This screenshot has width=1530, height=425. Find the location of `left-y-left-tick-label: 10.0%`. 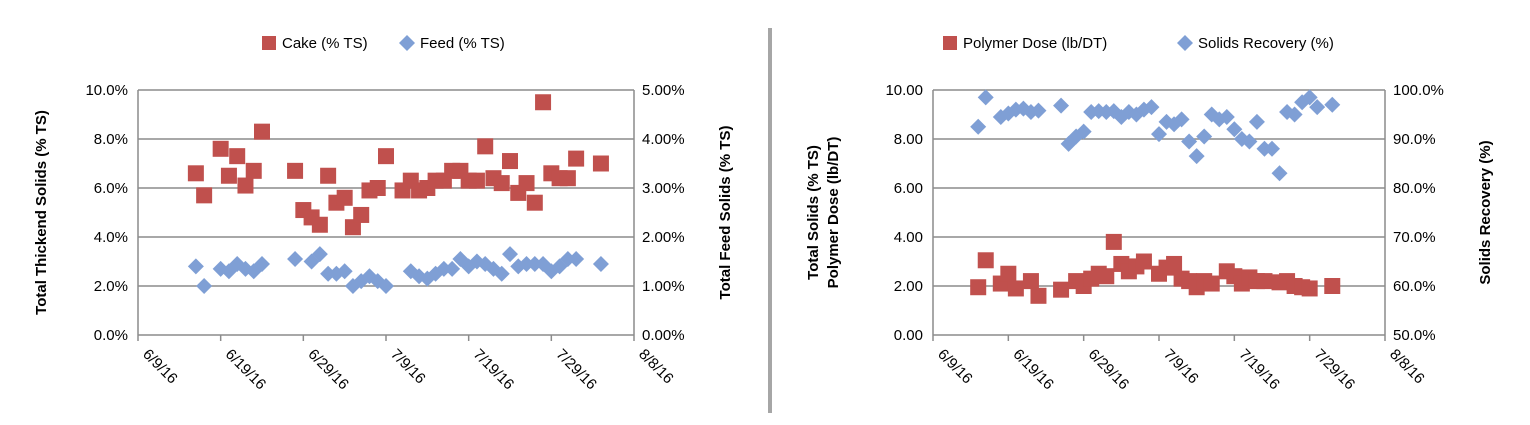

left-y-left-tick-label: 10.0% is located at coordinates (106, 90).